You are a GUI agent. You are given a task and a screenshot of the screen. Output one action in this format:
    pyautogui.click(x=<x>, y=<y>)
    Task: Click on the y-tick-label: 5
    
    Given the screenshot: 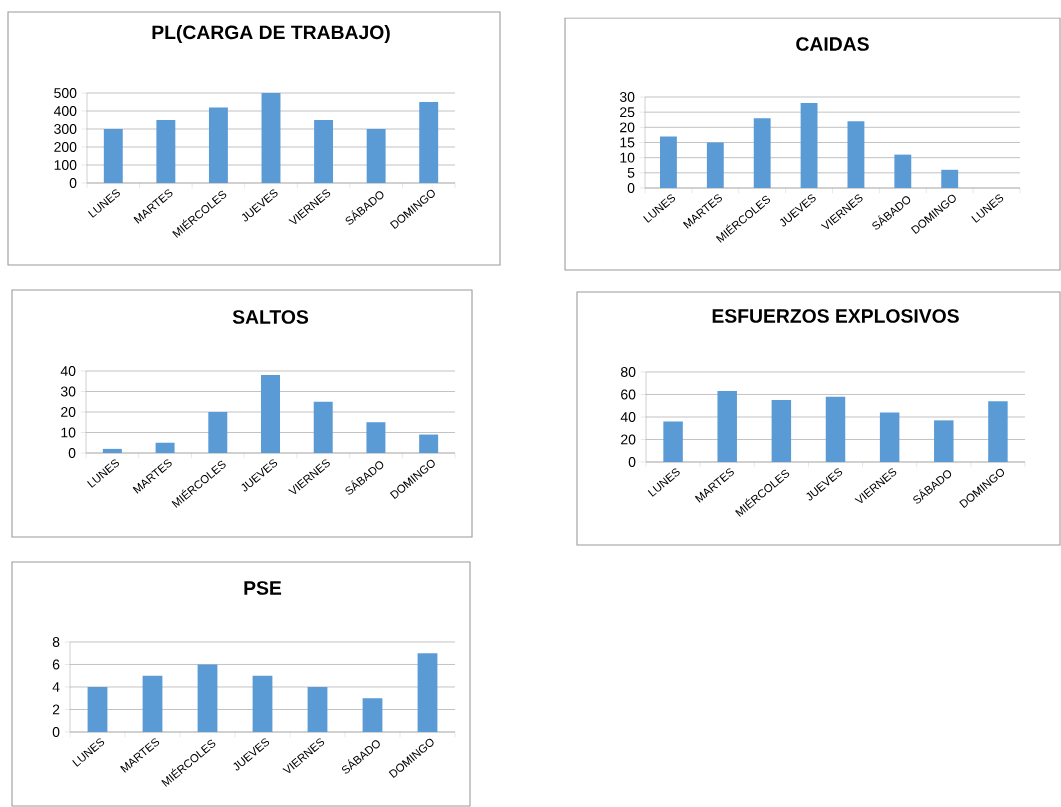 What is the action you would take?
    pyautogui.click(x=631, y=172)
    